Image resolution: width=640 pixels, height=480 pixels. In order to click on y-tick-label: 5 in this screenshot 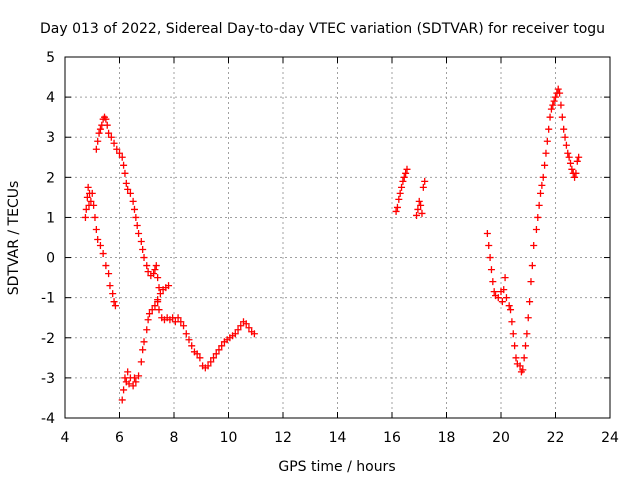, I will do `click(50, 58)`.